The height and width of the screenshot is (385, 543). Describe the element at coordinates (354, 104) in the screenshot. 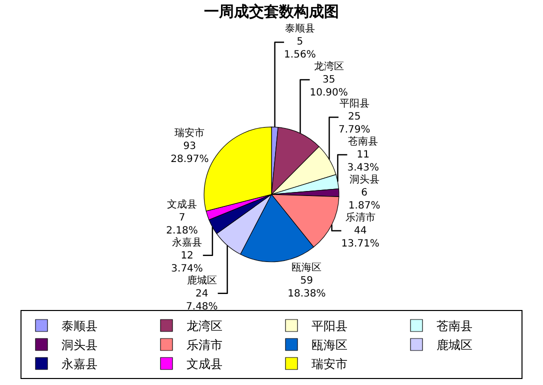

I see `slice-label: 平阳县` at that location.